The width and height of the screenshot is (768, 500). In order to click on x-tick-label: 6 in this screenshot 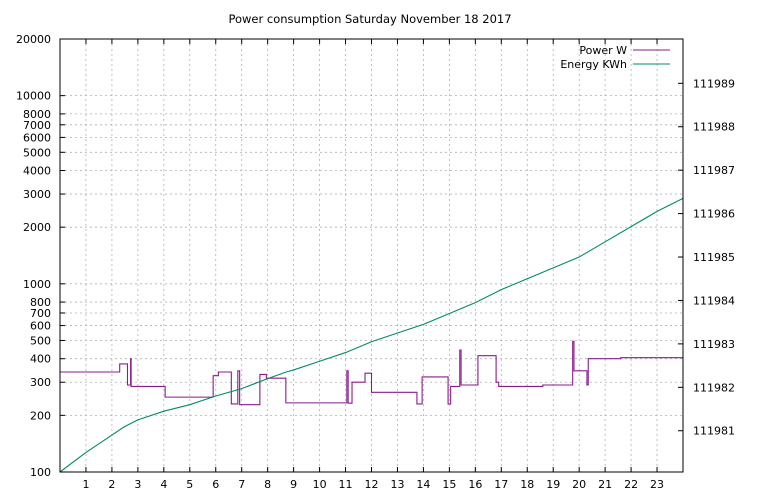, I will do `click(215, 484)`.